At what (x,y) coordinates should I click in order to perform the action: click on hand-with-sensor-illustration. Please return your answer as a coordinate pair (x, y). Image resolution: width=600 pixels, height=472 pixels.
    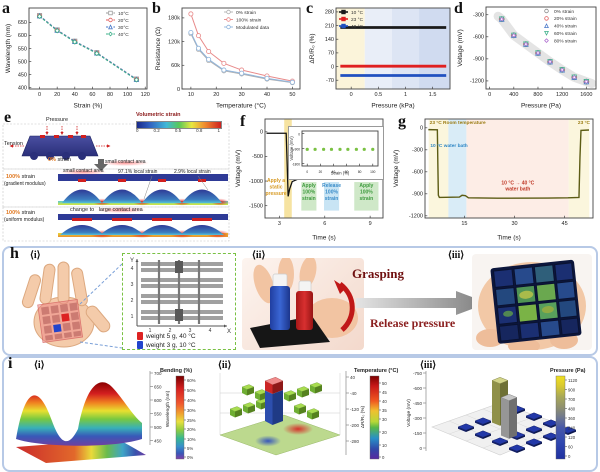
    Looking at the image, I should click on (72, 305).